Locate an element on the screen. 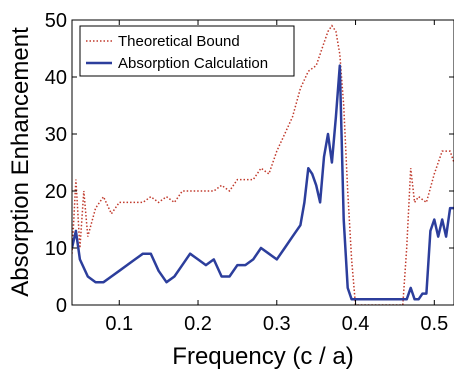  x-tick-label: 0.4 is located at coordinates (356, 324).